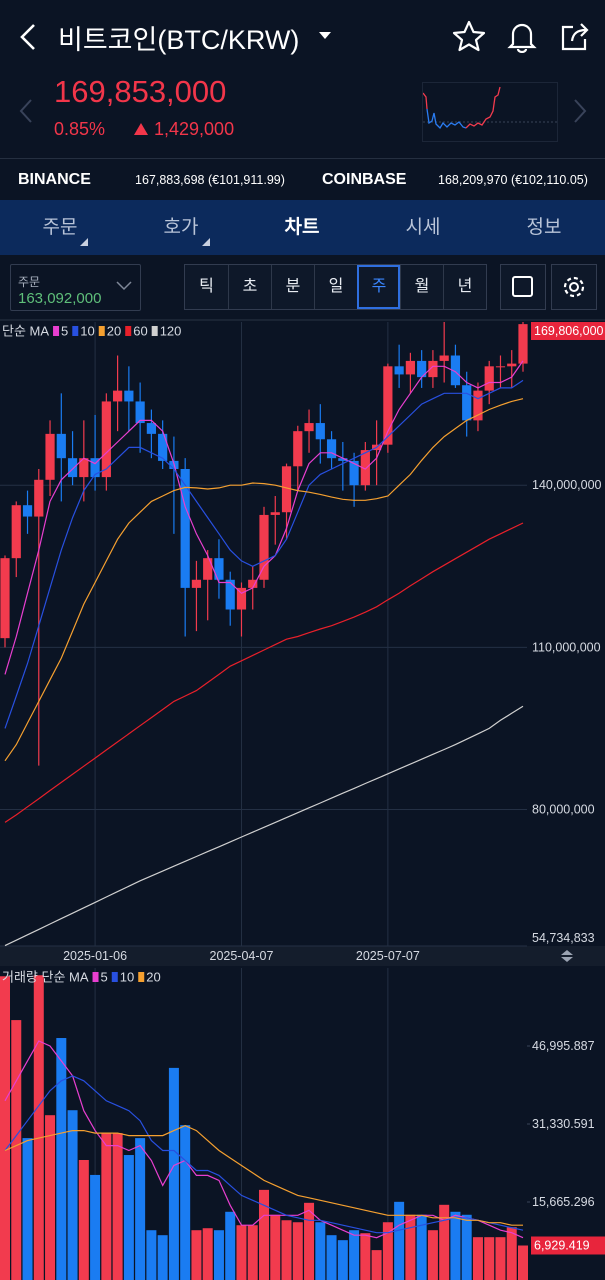 The image size is (605, 1280). What do you see at coordinates (335, 287) in the screenshot?
I see `period-button: 일` at bounding box center [335, 287].